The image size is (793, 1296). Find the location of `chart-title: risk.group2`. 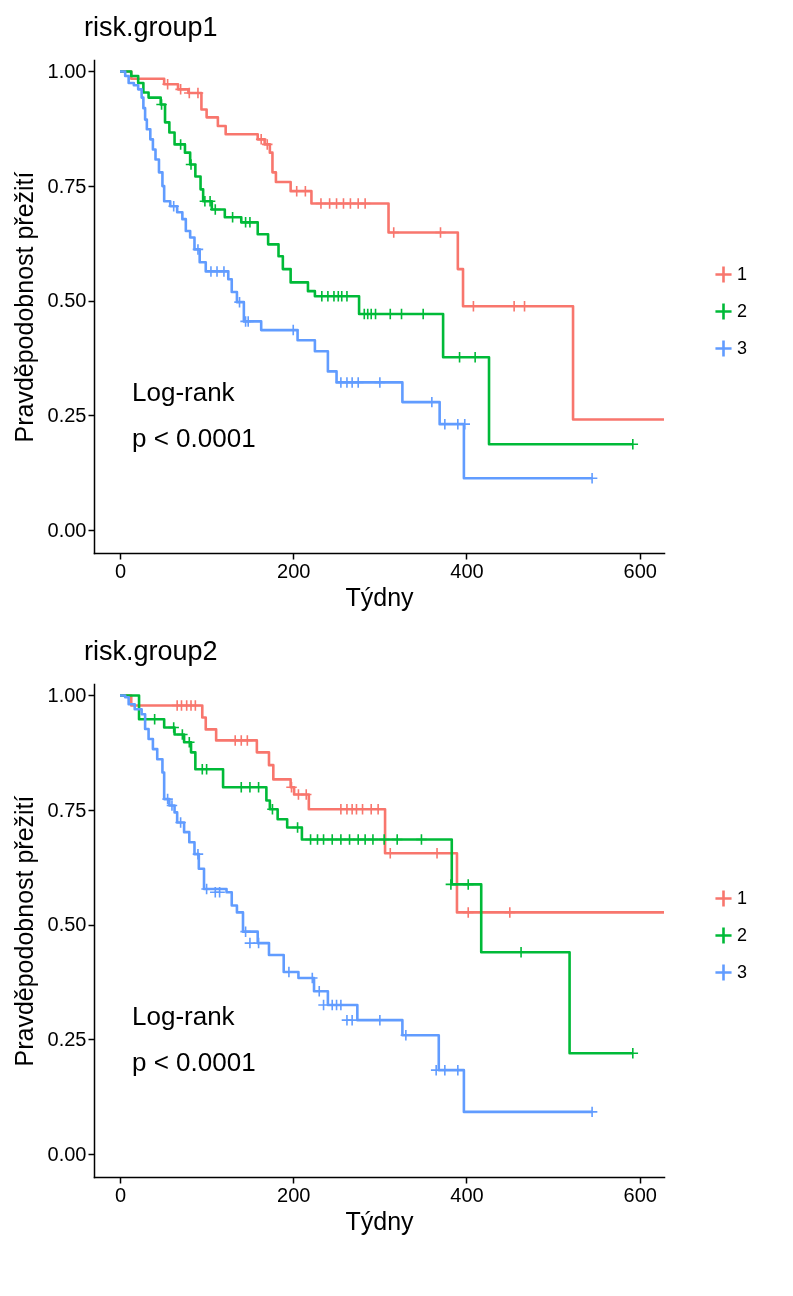

chart-title: risk.group2 is located at coordinates (151, 651).